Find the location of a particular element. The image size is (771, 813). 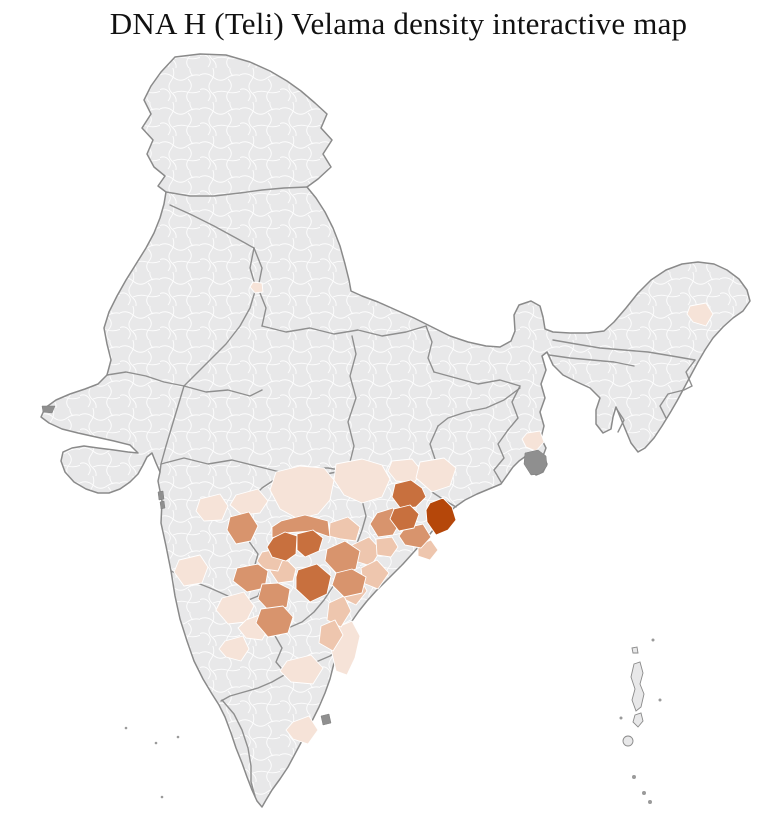

district-vidarbha-band is located at coordinates (302, 492).